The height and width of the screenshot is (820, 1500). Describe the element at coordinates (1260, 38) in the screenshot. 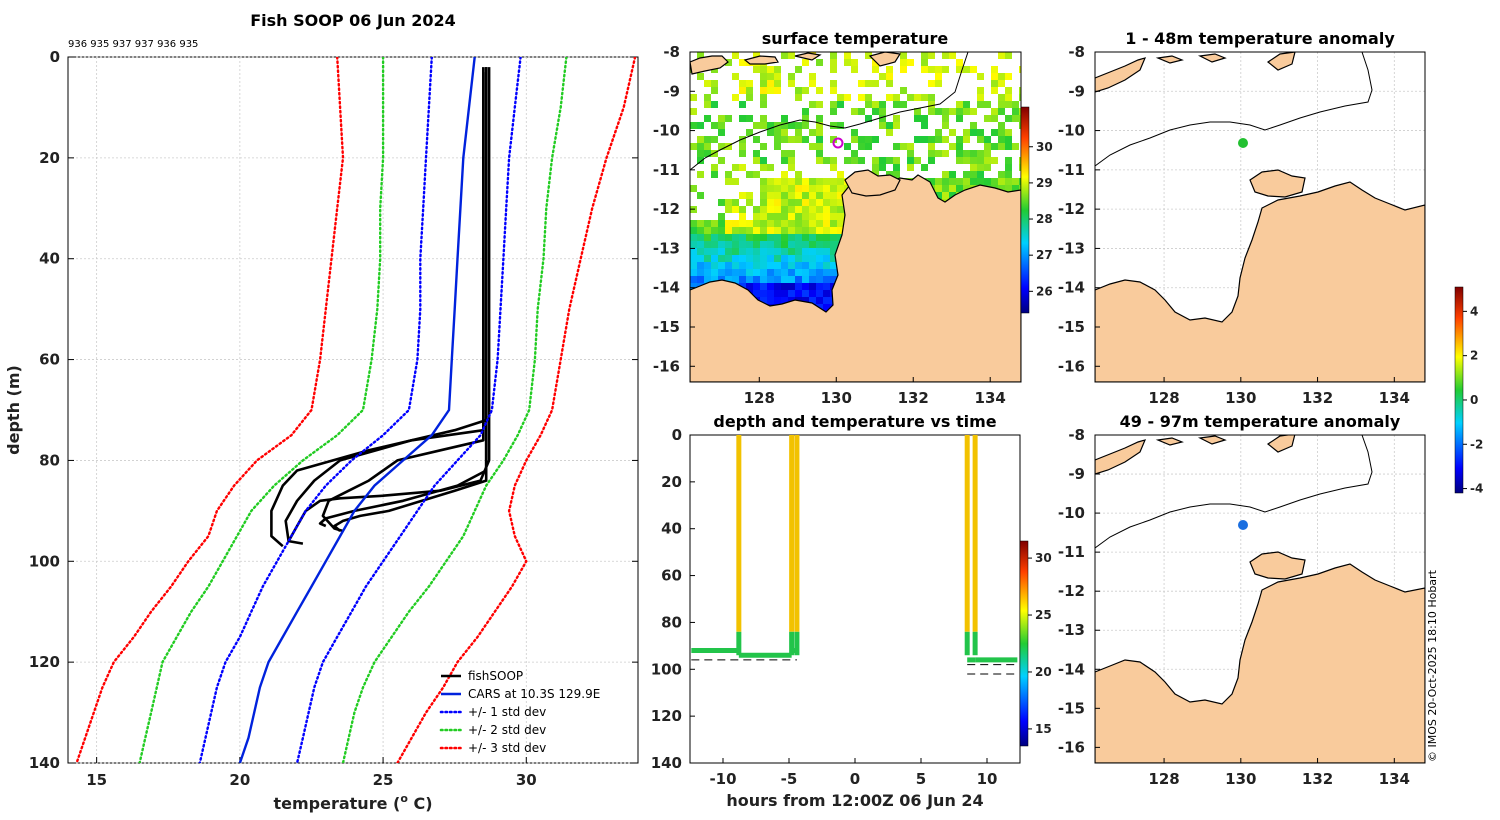

I see `anomaly-upper-title: 1 - 48m temperature anomaly` at that location.